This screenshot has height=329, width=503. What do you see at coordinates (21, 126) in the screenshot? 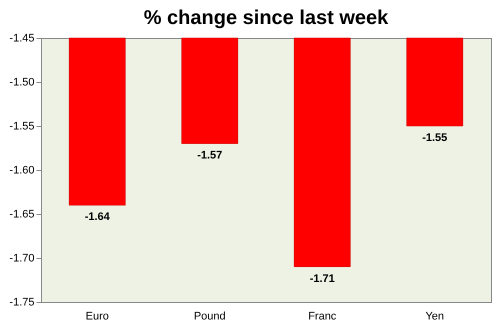
I see `y-tick-label: -1.55` at bounding box center [21, 126].